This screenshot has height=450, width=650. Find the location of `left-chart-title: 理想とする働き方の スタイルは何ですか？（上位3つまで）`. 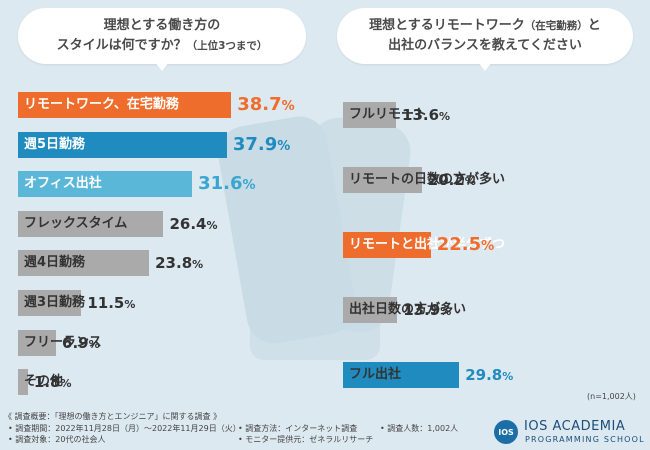

left-chart-title: 理想とする働き方の スタイルは何ですか？（上位3つまで） is located at coordinates (162, 36).